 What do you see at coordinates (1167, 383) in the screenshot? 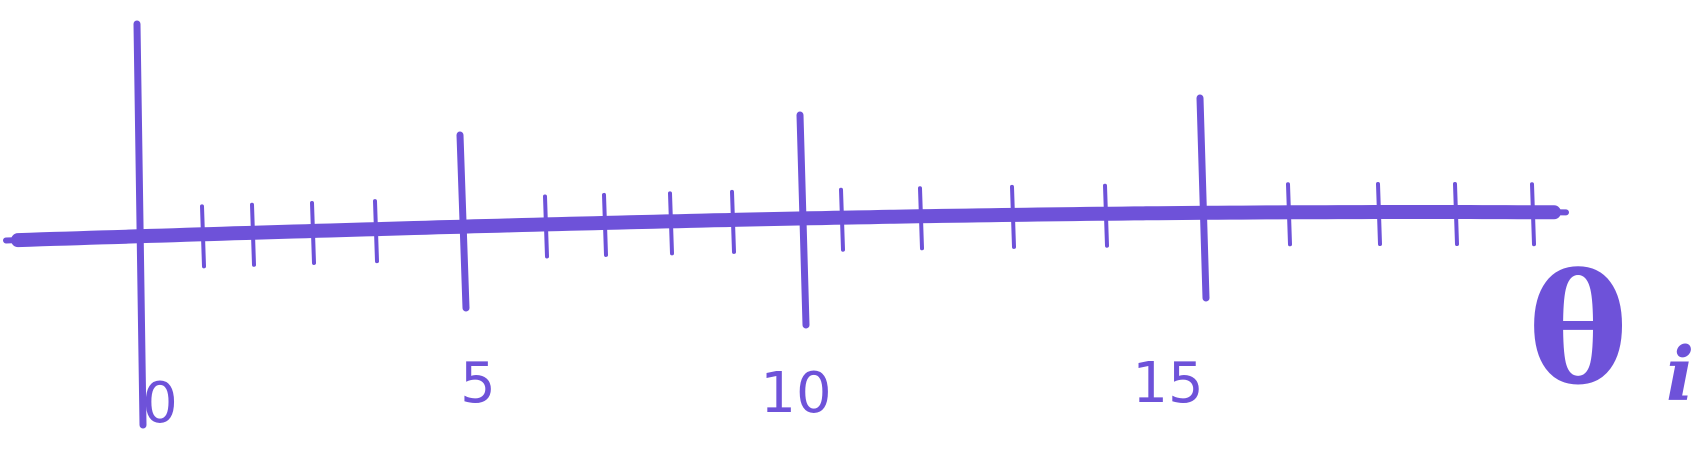
I see `tick-label-15: 15` at bounding box center [1167, 383].